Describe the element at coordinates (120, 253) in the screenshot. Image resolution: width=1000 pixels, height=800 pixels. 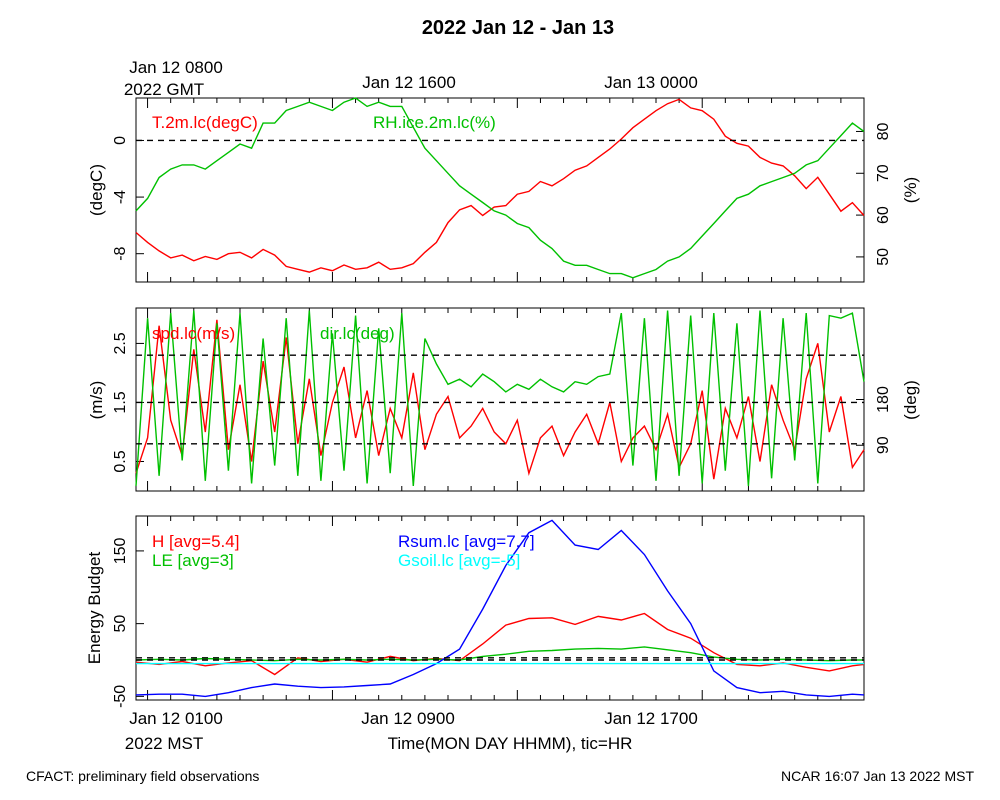
I see `y-tick-label-left: -8` at that location.